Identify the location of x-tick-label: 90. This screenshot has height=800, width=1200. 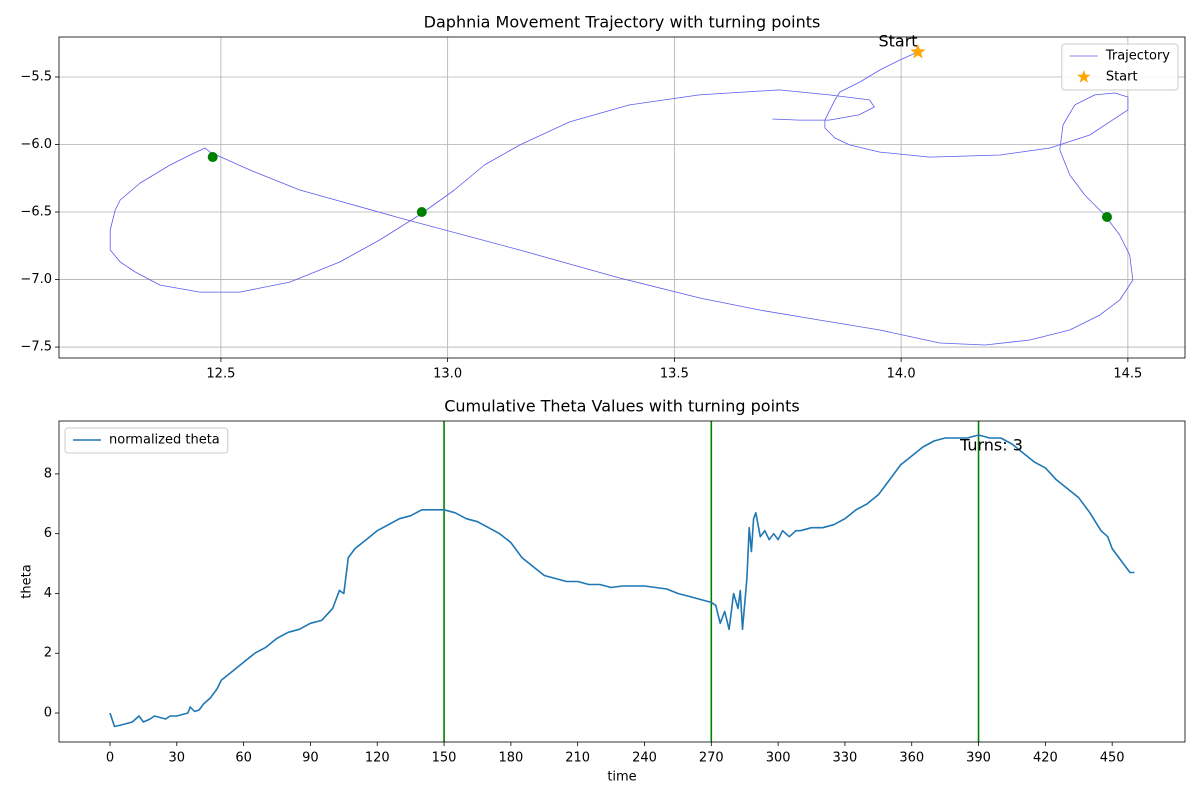
(310, 758).